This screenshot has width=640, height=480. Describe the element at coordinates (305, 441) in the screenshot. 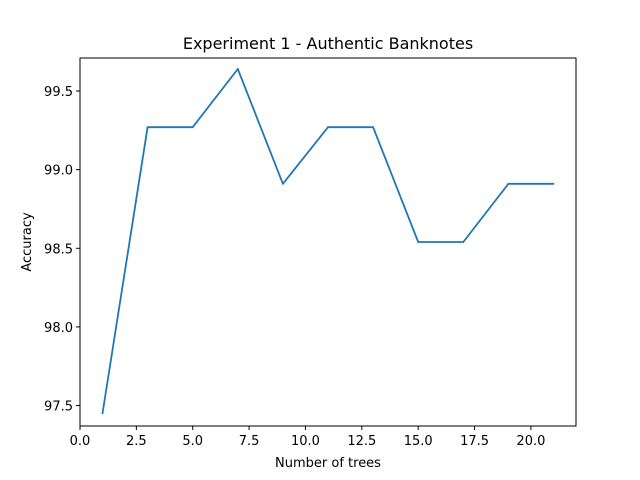

I see `x-tick-label: 10.0` at that location.